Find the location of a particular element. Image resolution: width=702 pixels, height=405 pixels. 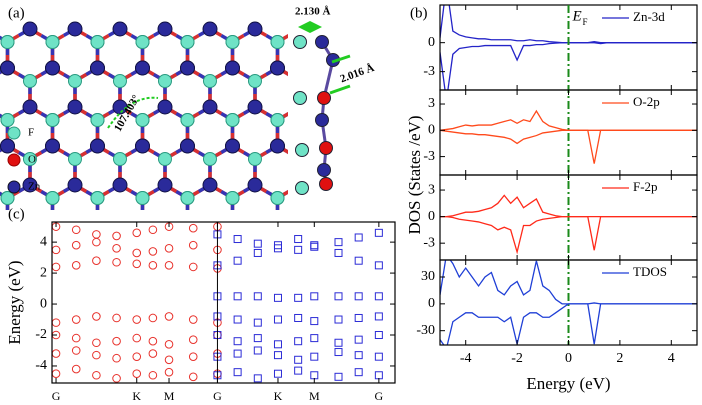

plot-frame is located at coordinates (568, 302).